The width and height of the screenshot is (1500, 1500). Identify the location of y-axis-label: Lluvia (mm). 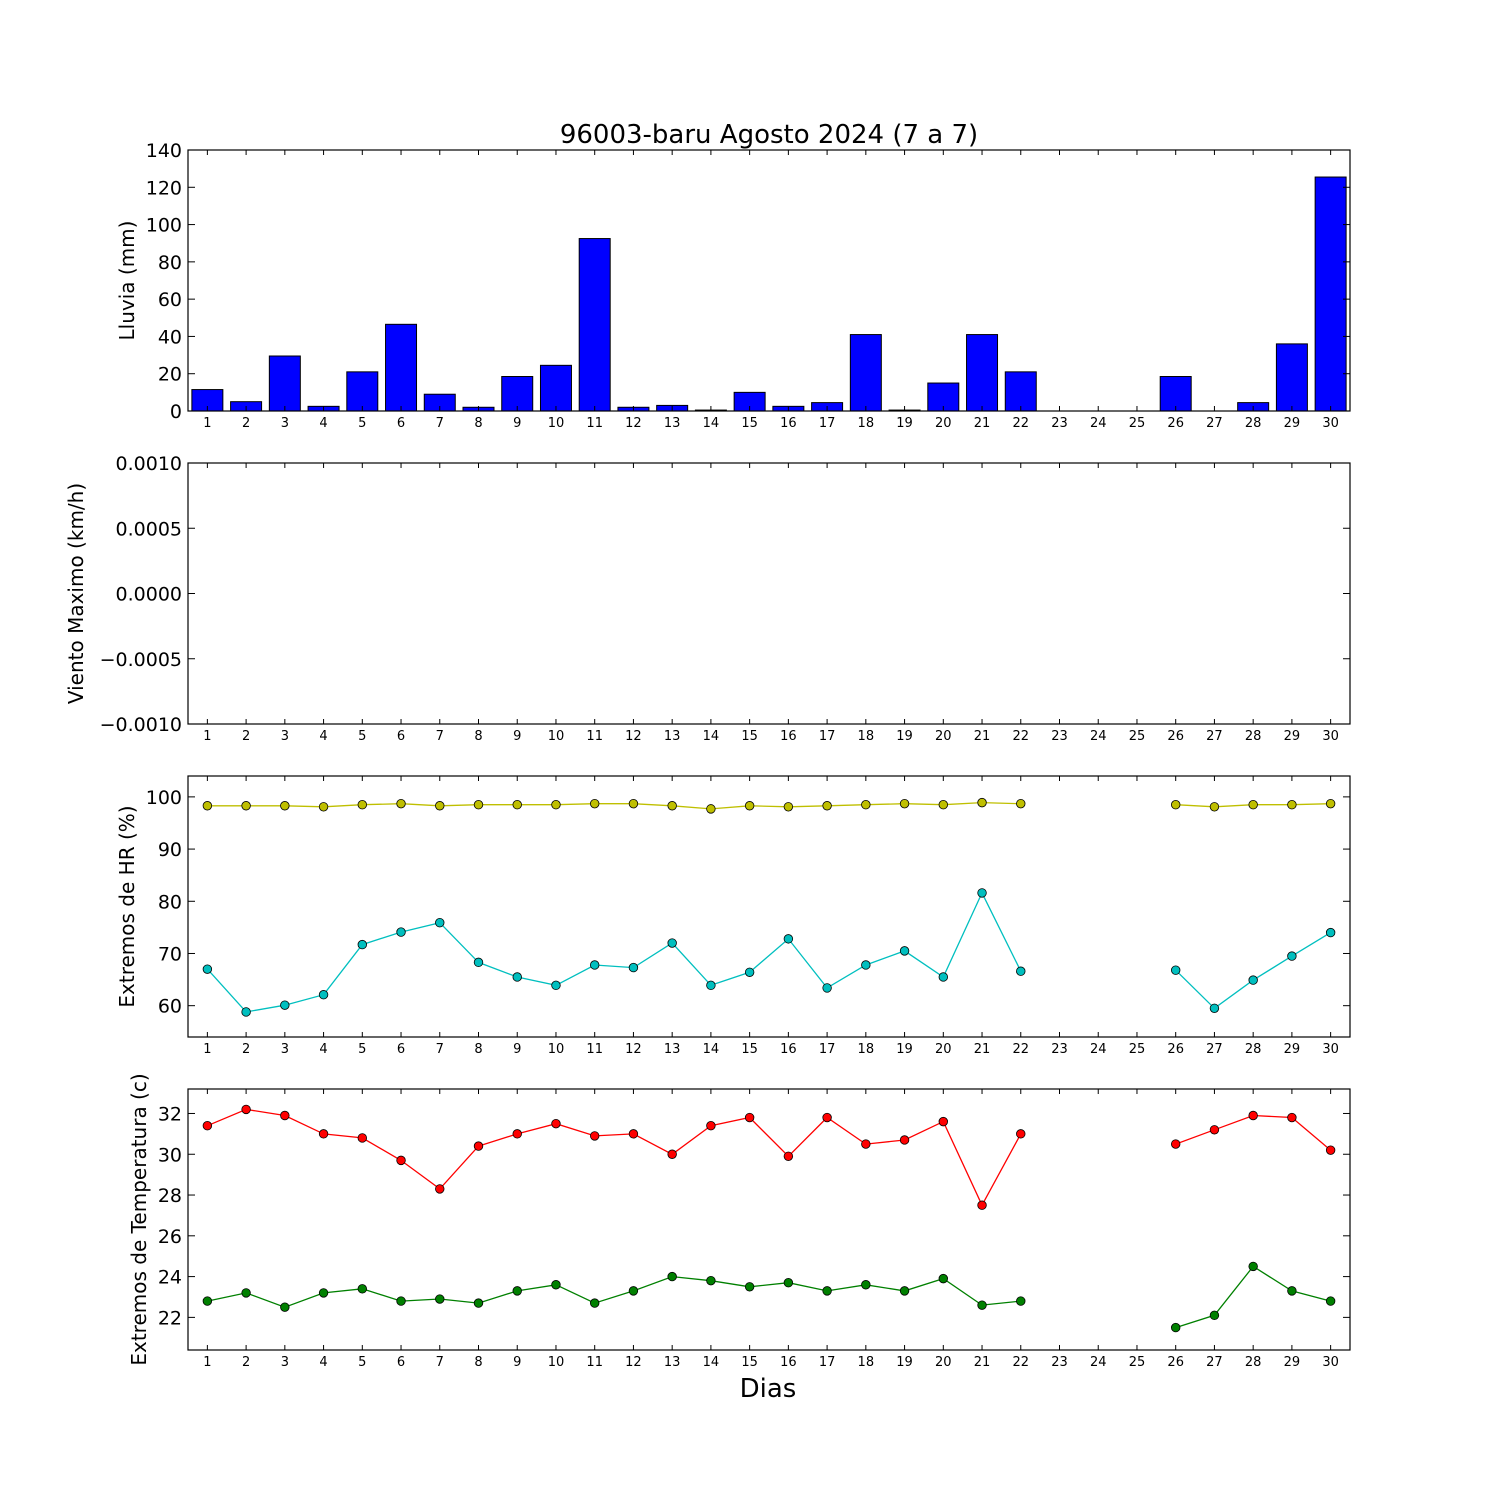
(127, 281).